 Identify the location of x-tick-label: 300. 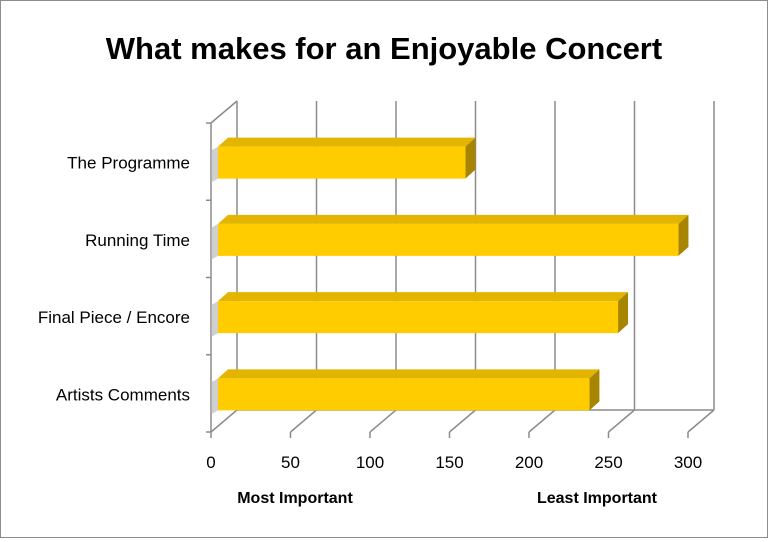
(688, 462).